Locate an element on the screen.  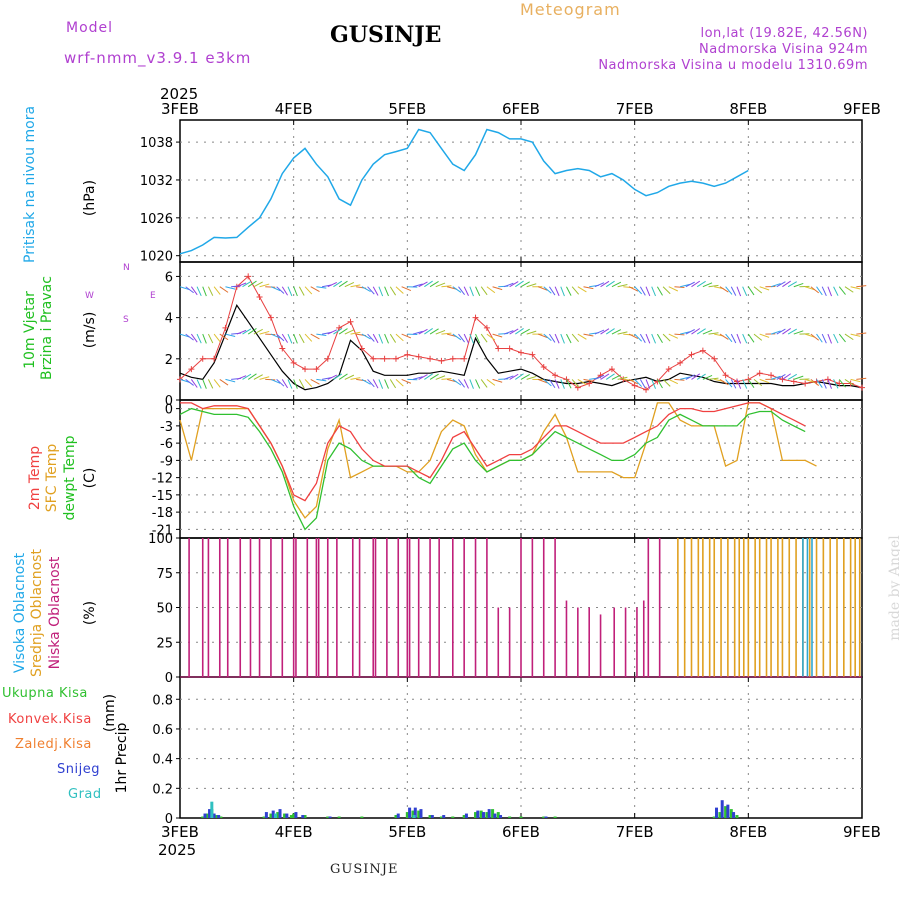
precip-bar-grad is located at coordinates (212, 809).